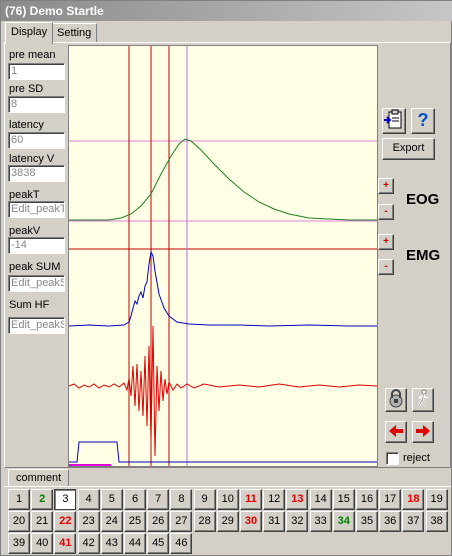 Image resolution: width=452 pixels, height=556 pixels. What do you see at coordinates (413, 499) in the screenshot?
I see `trial-button: 18` at bounding box center [413, 499].